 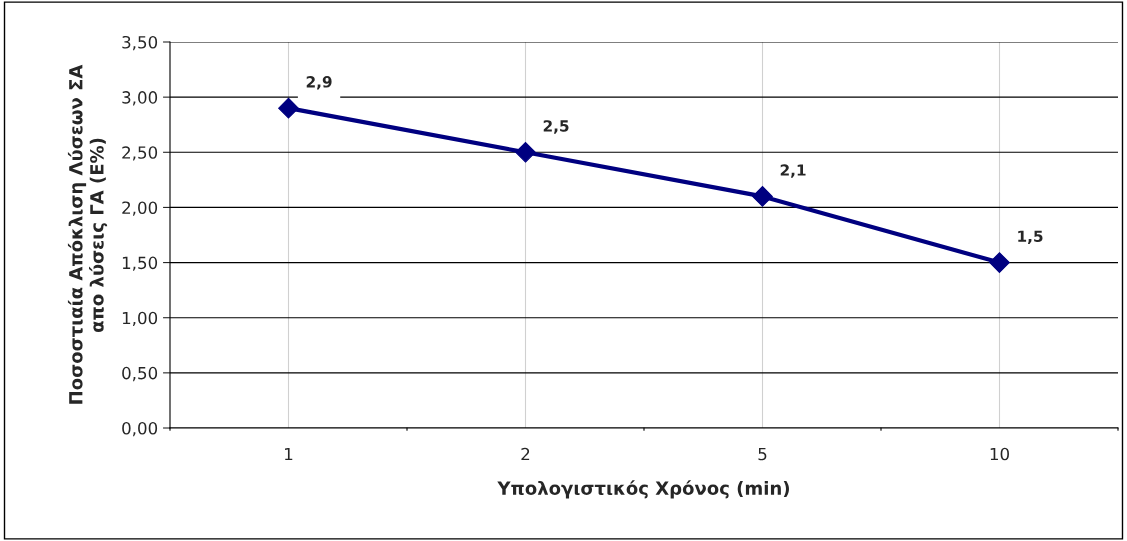 I want to click on data-label: 2,5, so click(x=556, y=127).